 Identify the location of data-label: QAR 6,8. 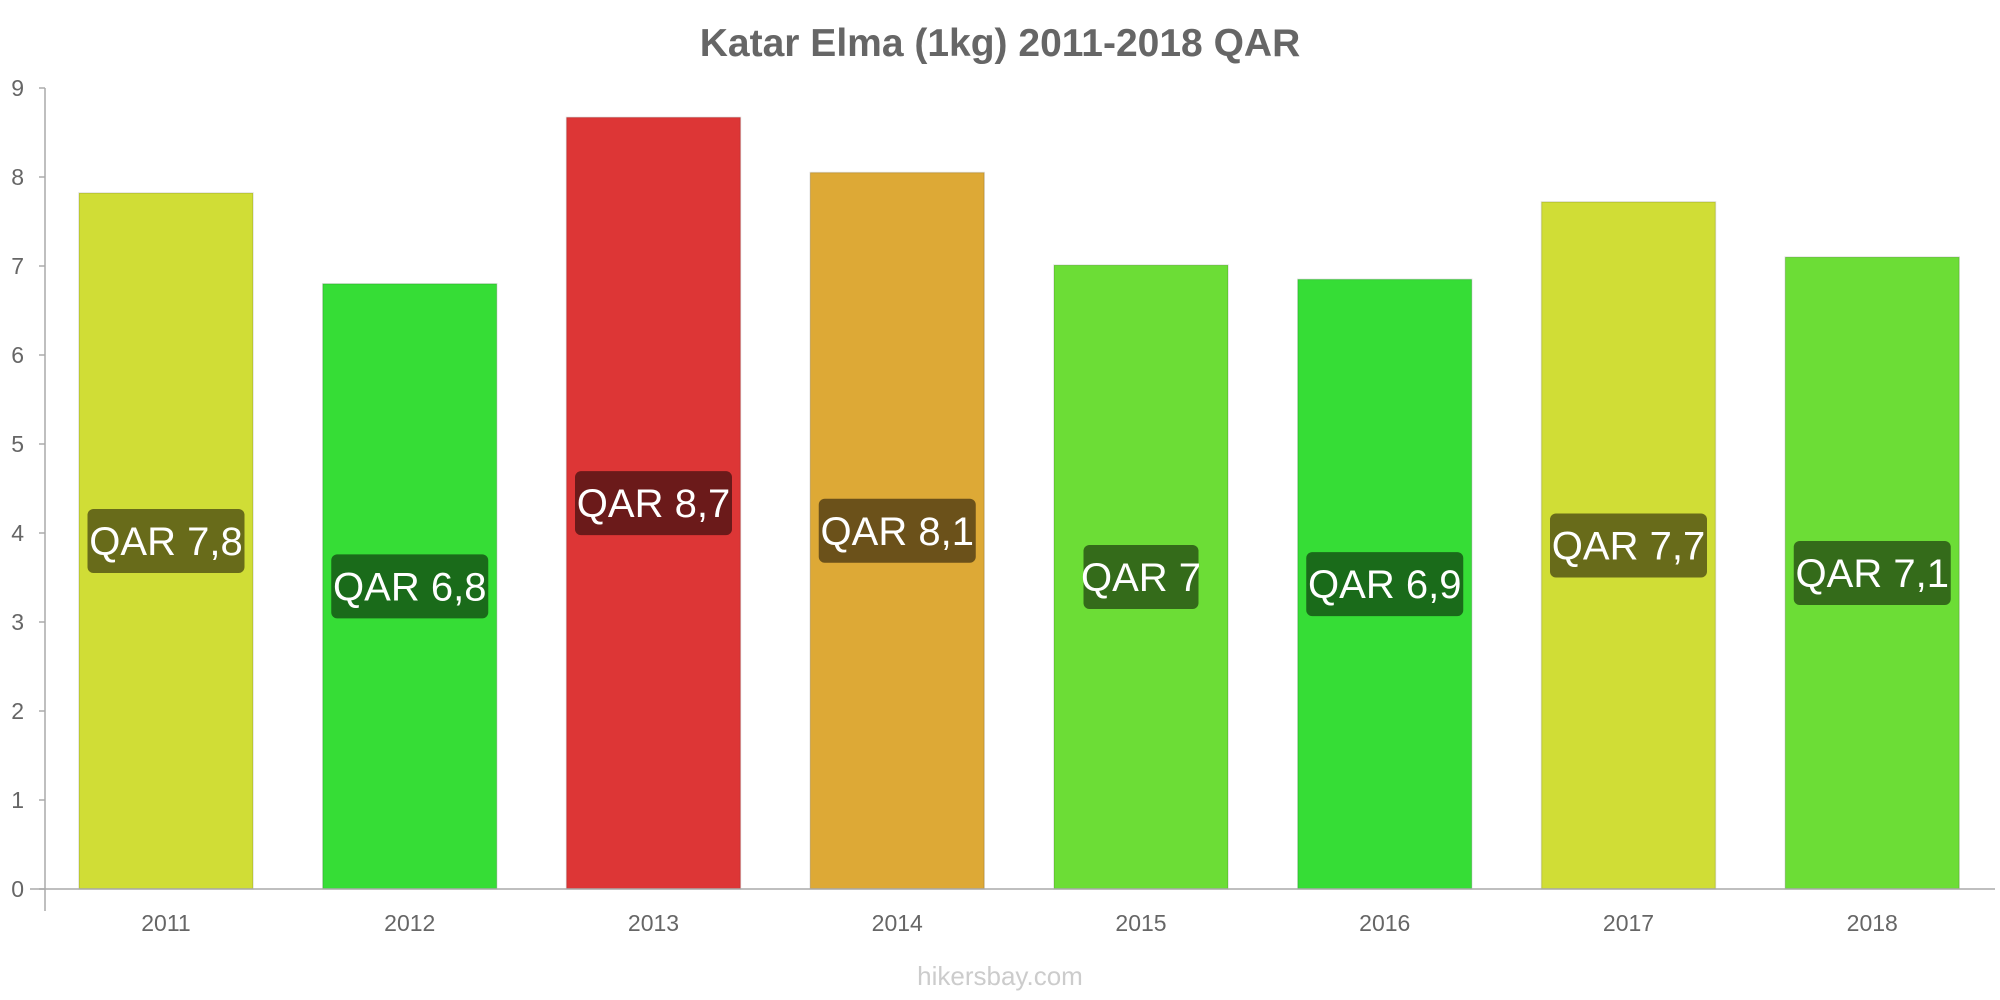
(409, 587).